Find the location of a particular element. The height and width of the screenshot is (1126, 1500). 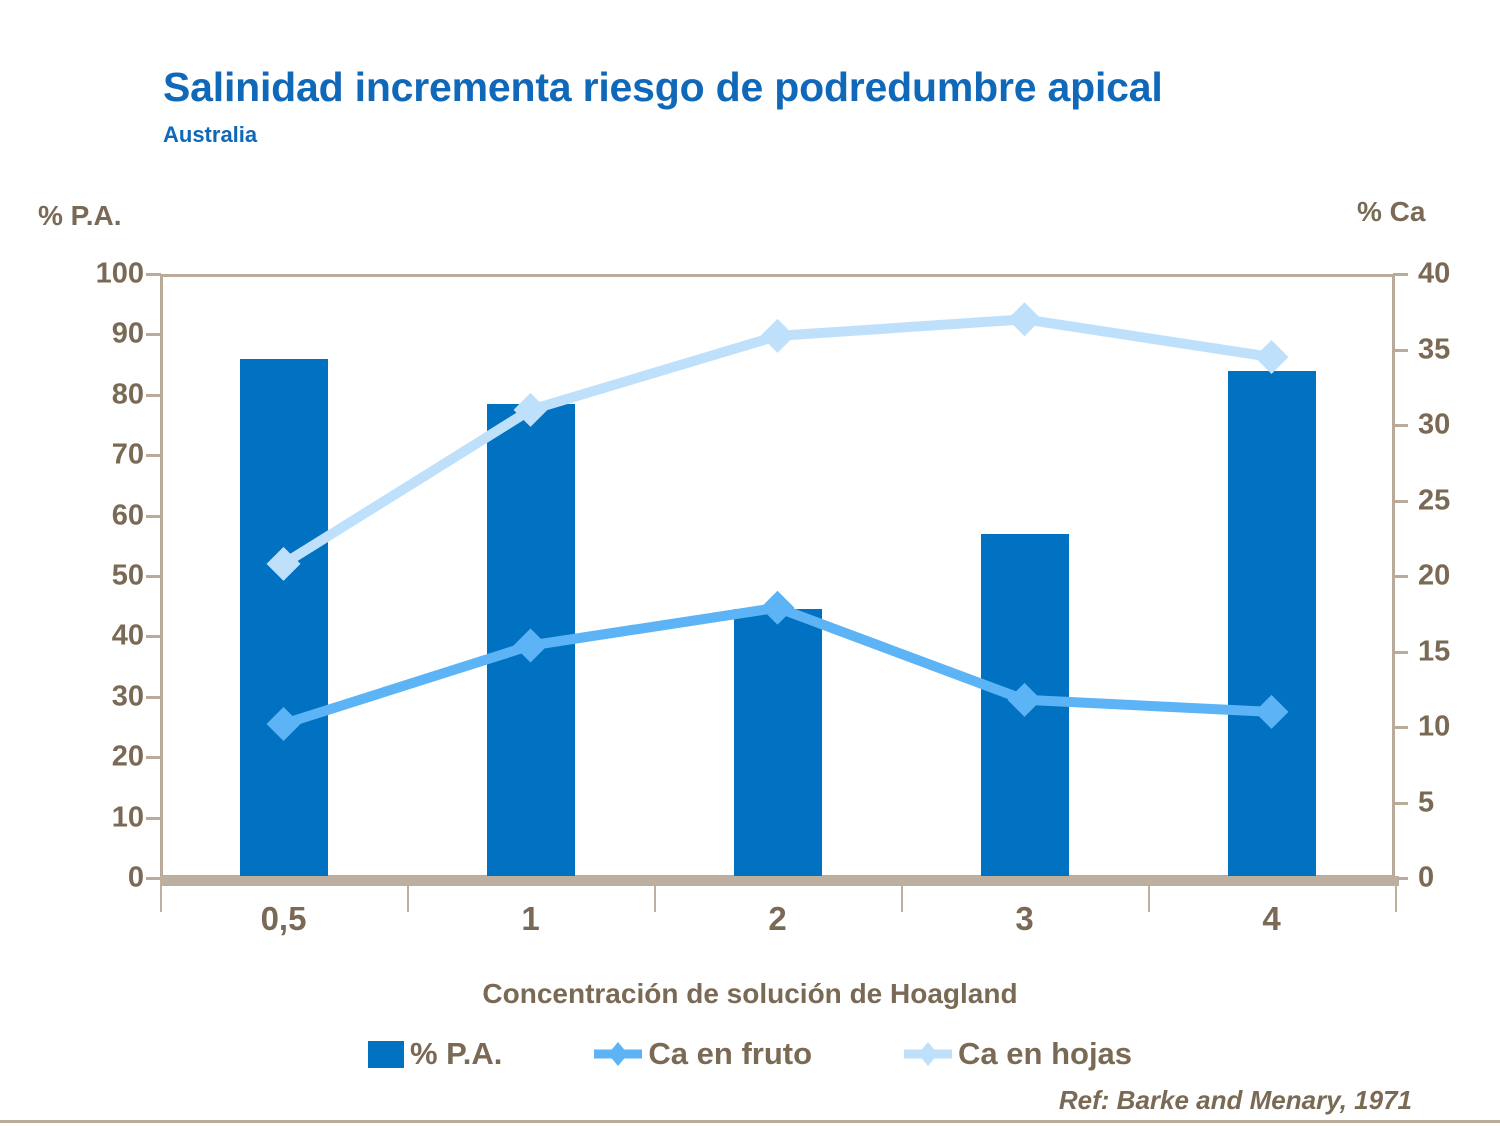

x-axis-tick-label: 0,5 is located at coordinates (283, 918).